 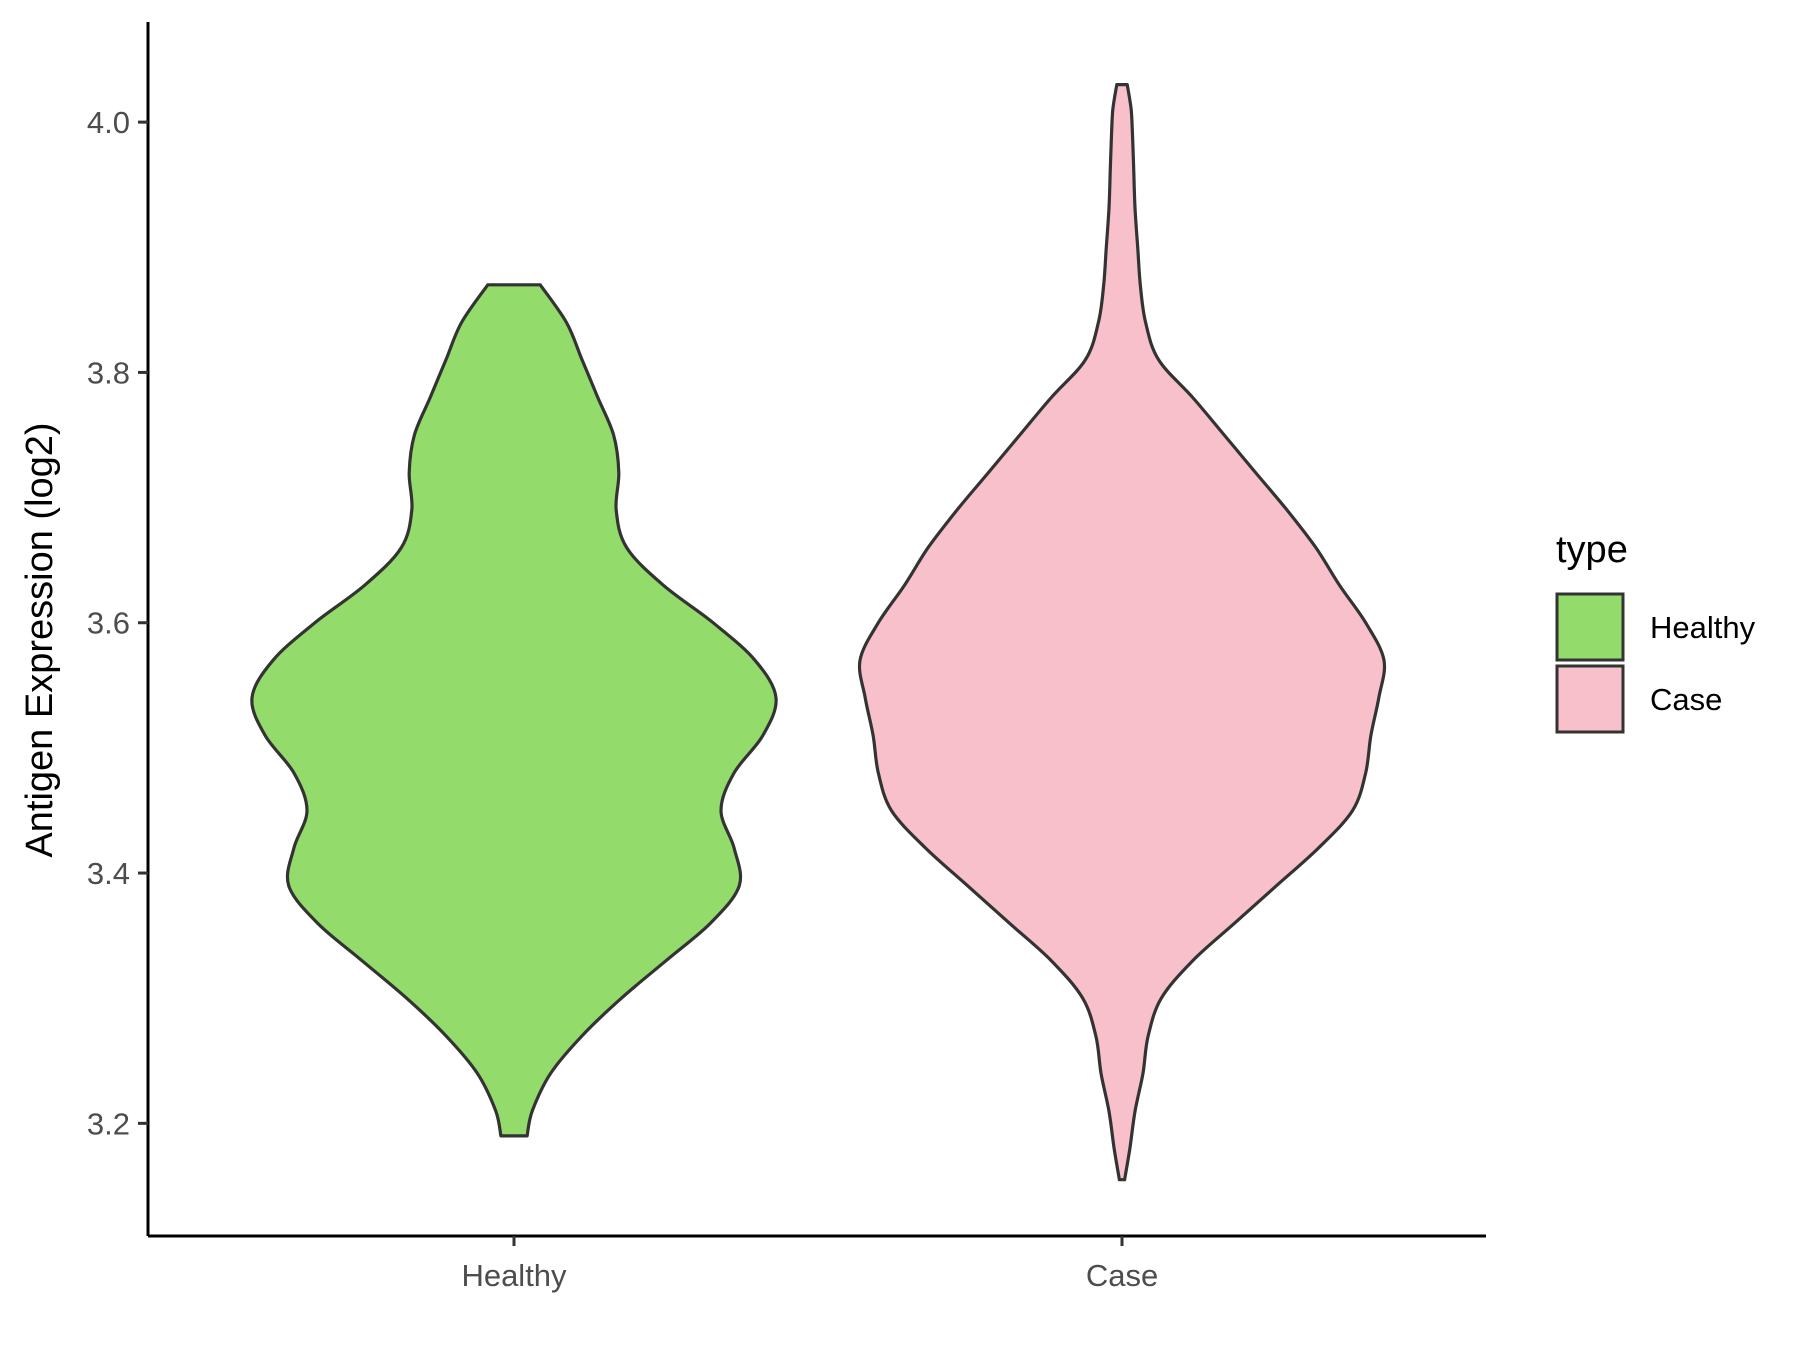 I want to click on legend: type Healthy Case, so click(x=1655, y=631).